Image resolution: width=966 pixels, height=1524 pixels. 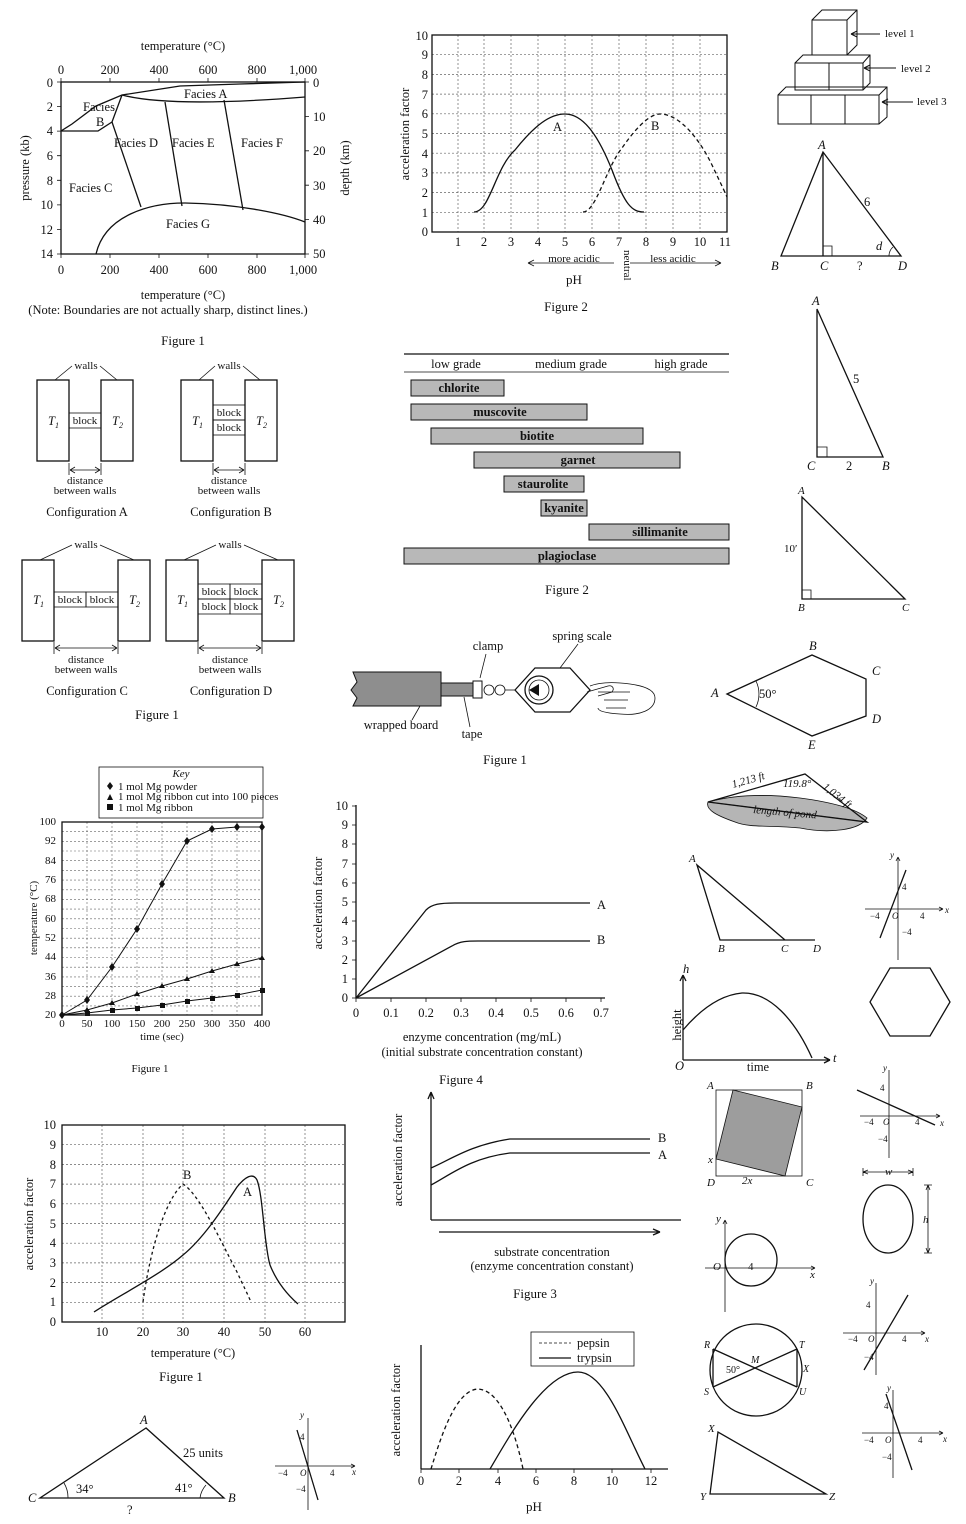 I want to click on key-title: Key, so click(x=180, y=774).